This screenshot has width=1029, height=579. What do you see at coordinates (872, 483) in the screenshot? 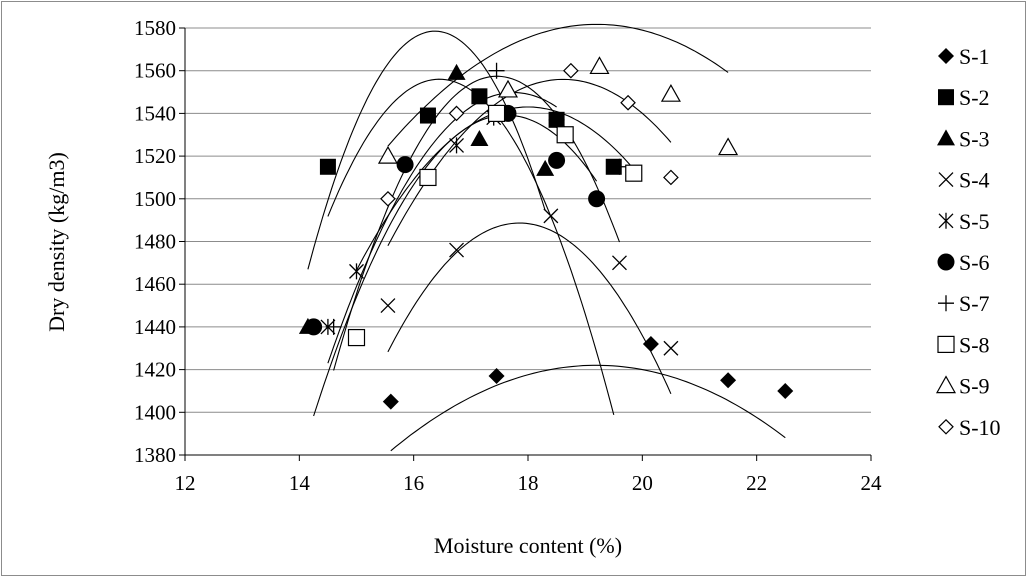
I see `x-tick-label: 24` at bounding box center [872, 483].